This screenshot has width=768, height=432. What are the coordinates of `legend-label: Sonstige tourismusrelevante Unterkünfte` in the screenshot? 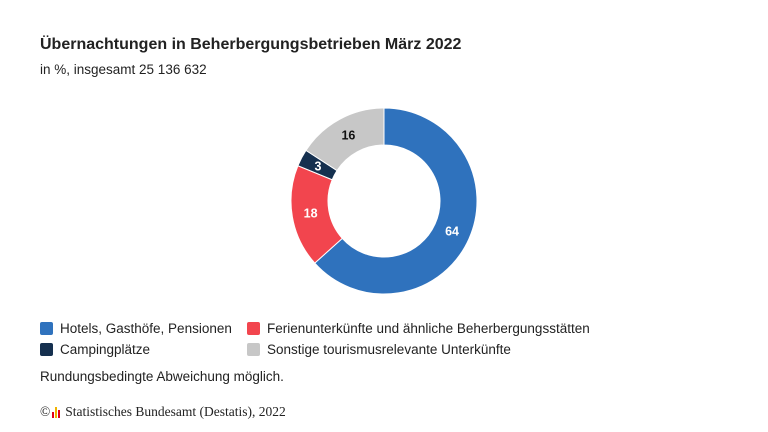 It's located at (389, 349).